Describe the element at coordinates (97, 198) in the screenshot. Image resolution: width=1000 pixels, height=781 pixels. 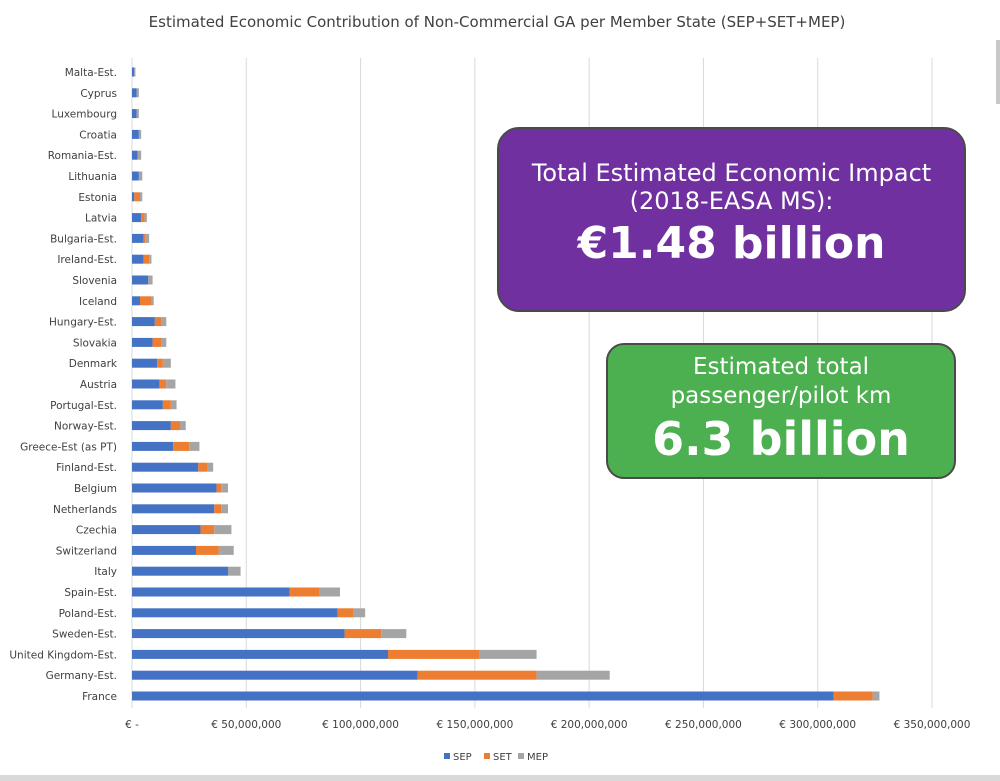
I see `category-label-6: Estonia` at that location.